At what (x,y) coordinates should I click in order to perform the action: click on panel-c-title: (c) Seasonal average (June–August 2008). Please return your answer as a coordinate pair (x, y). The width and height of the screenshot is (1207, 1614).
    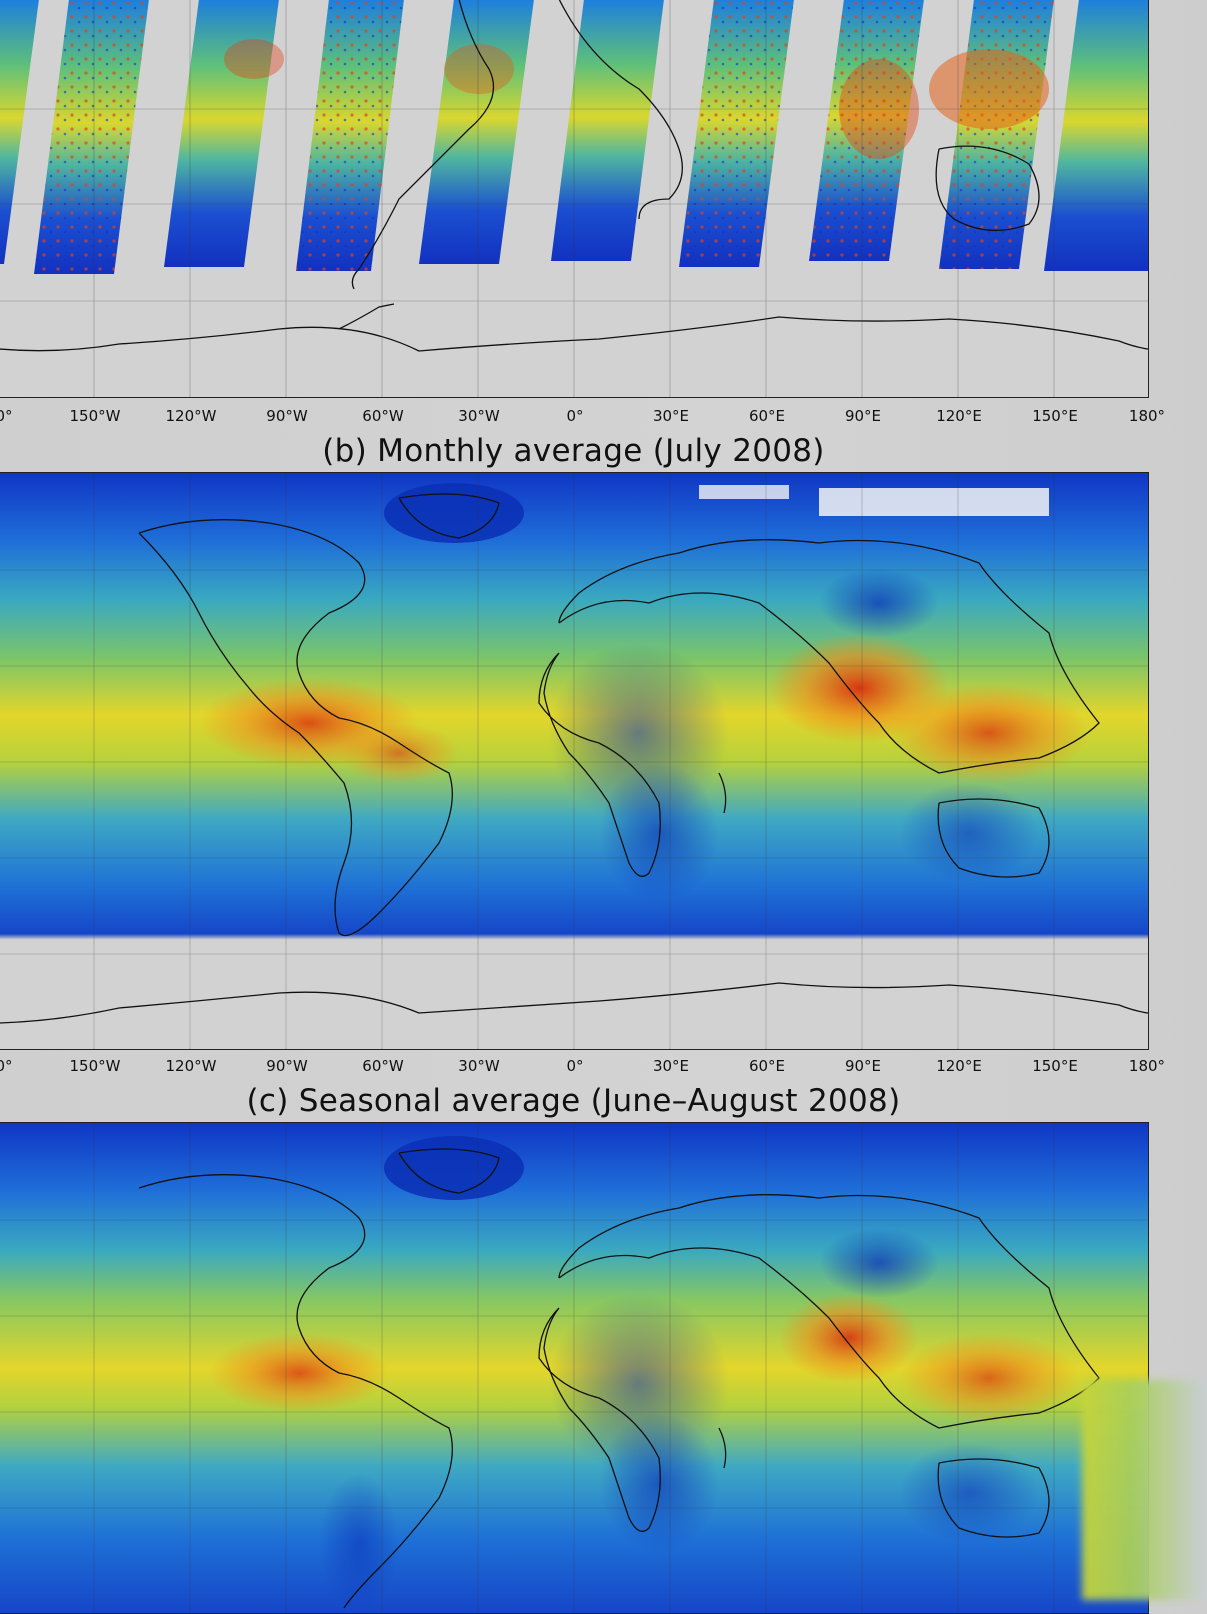
    Looking at the image, I should click on (573, 1101).